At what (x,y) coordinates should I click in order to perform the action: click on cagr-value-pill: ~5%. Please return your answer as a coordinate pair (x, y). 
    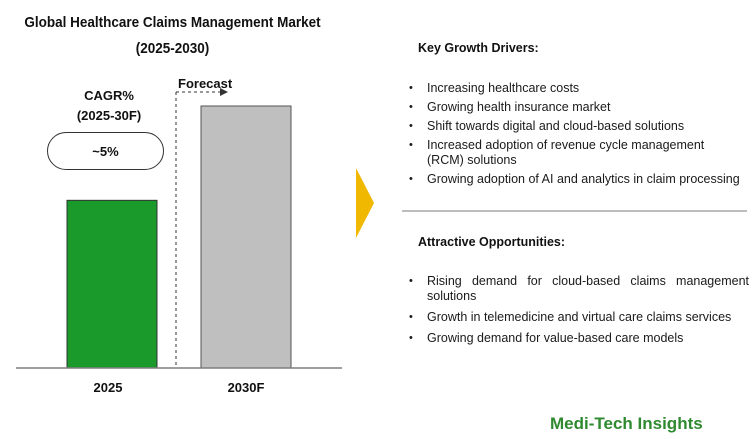
    Looking at the image, I should click on (105, 151).